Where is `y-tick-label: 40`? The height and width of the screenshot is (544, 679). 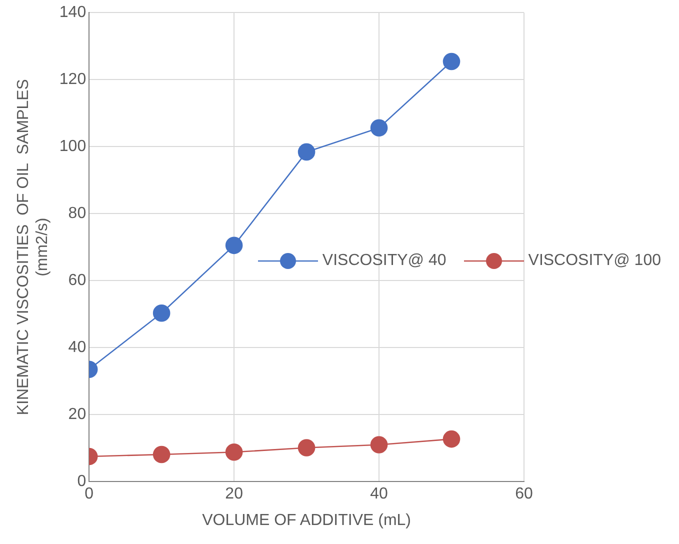 y-tick-label: 40 is located at coordinates (77, 347).